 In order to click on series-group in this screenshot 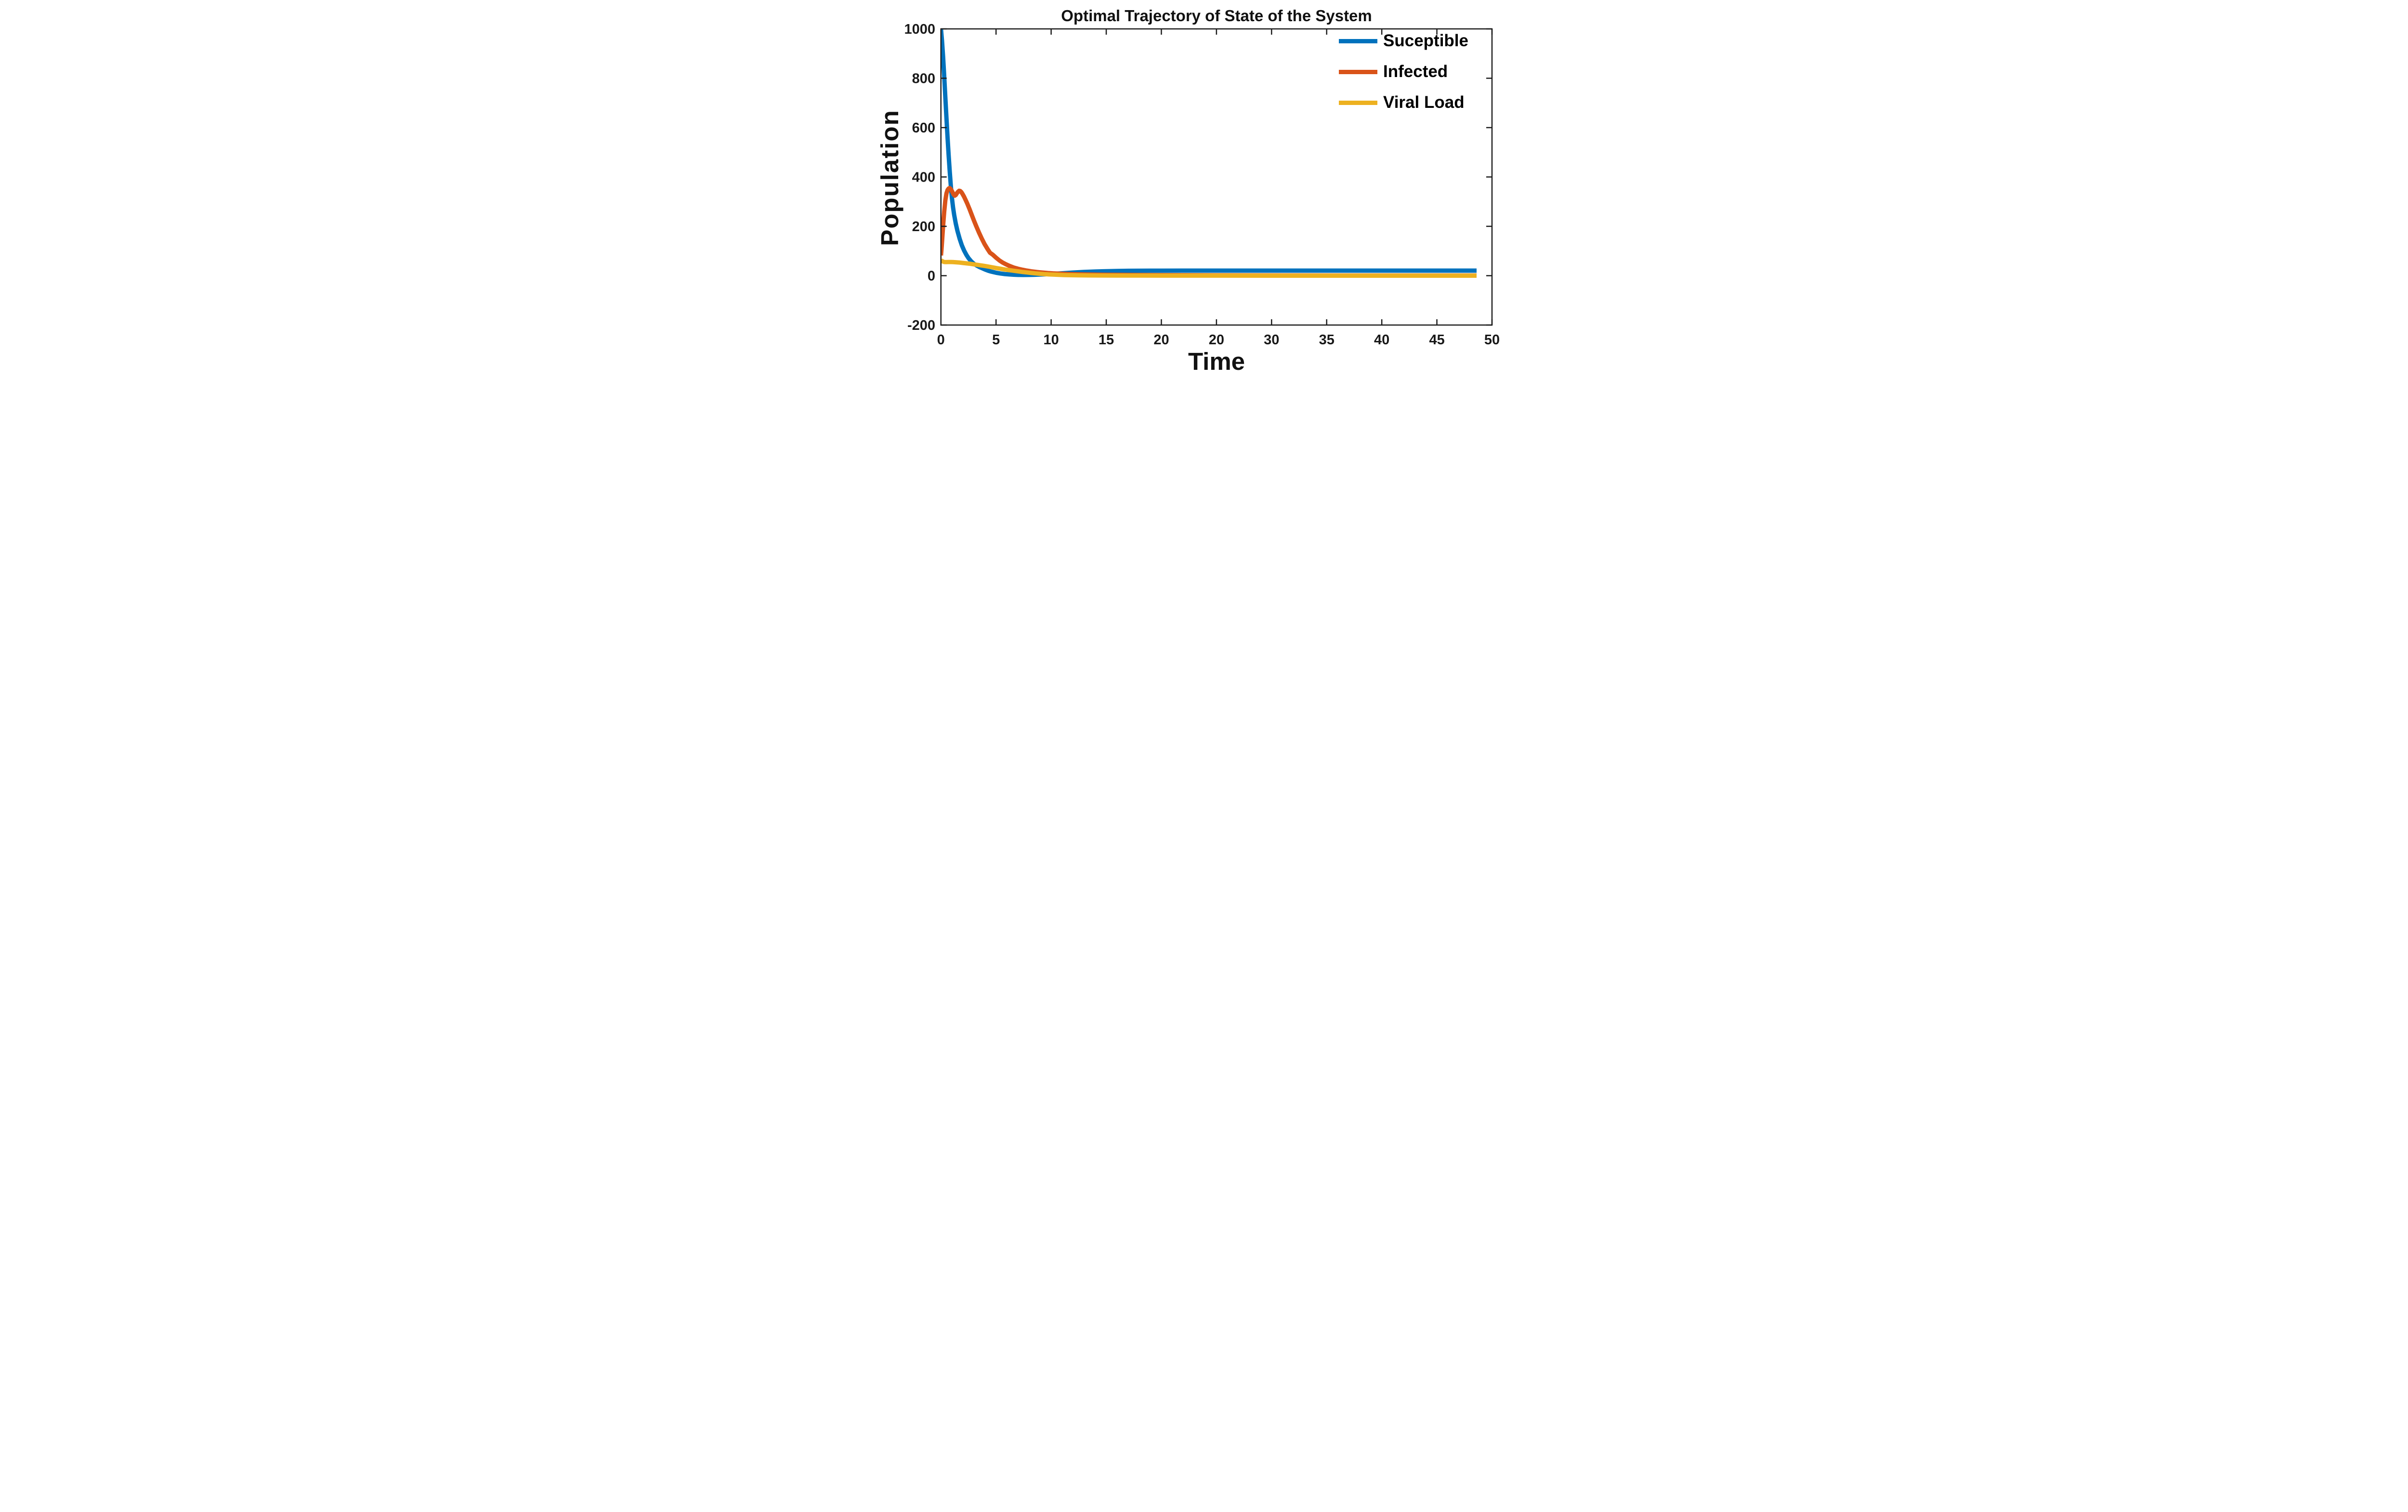, I will do `click(1209, 153)`.